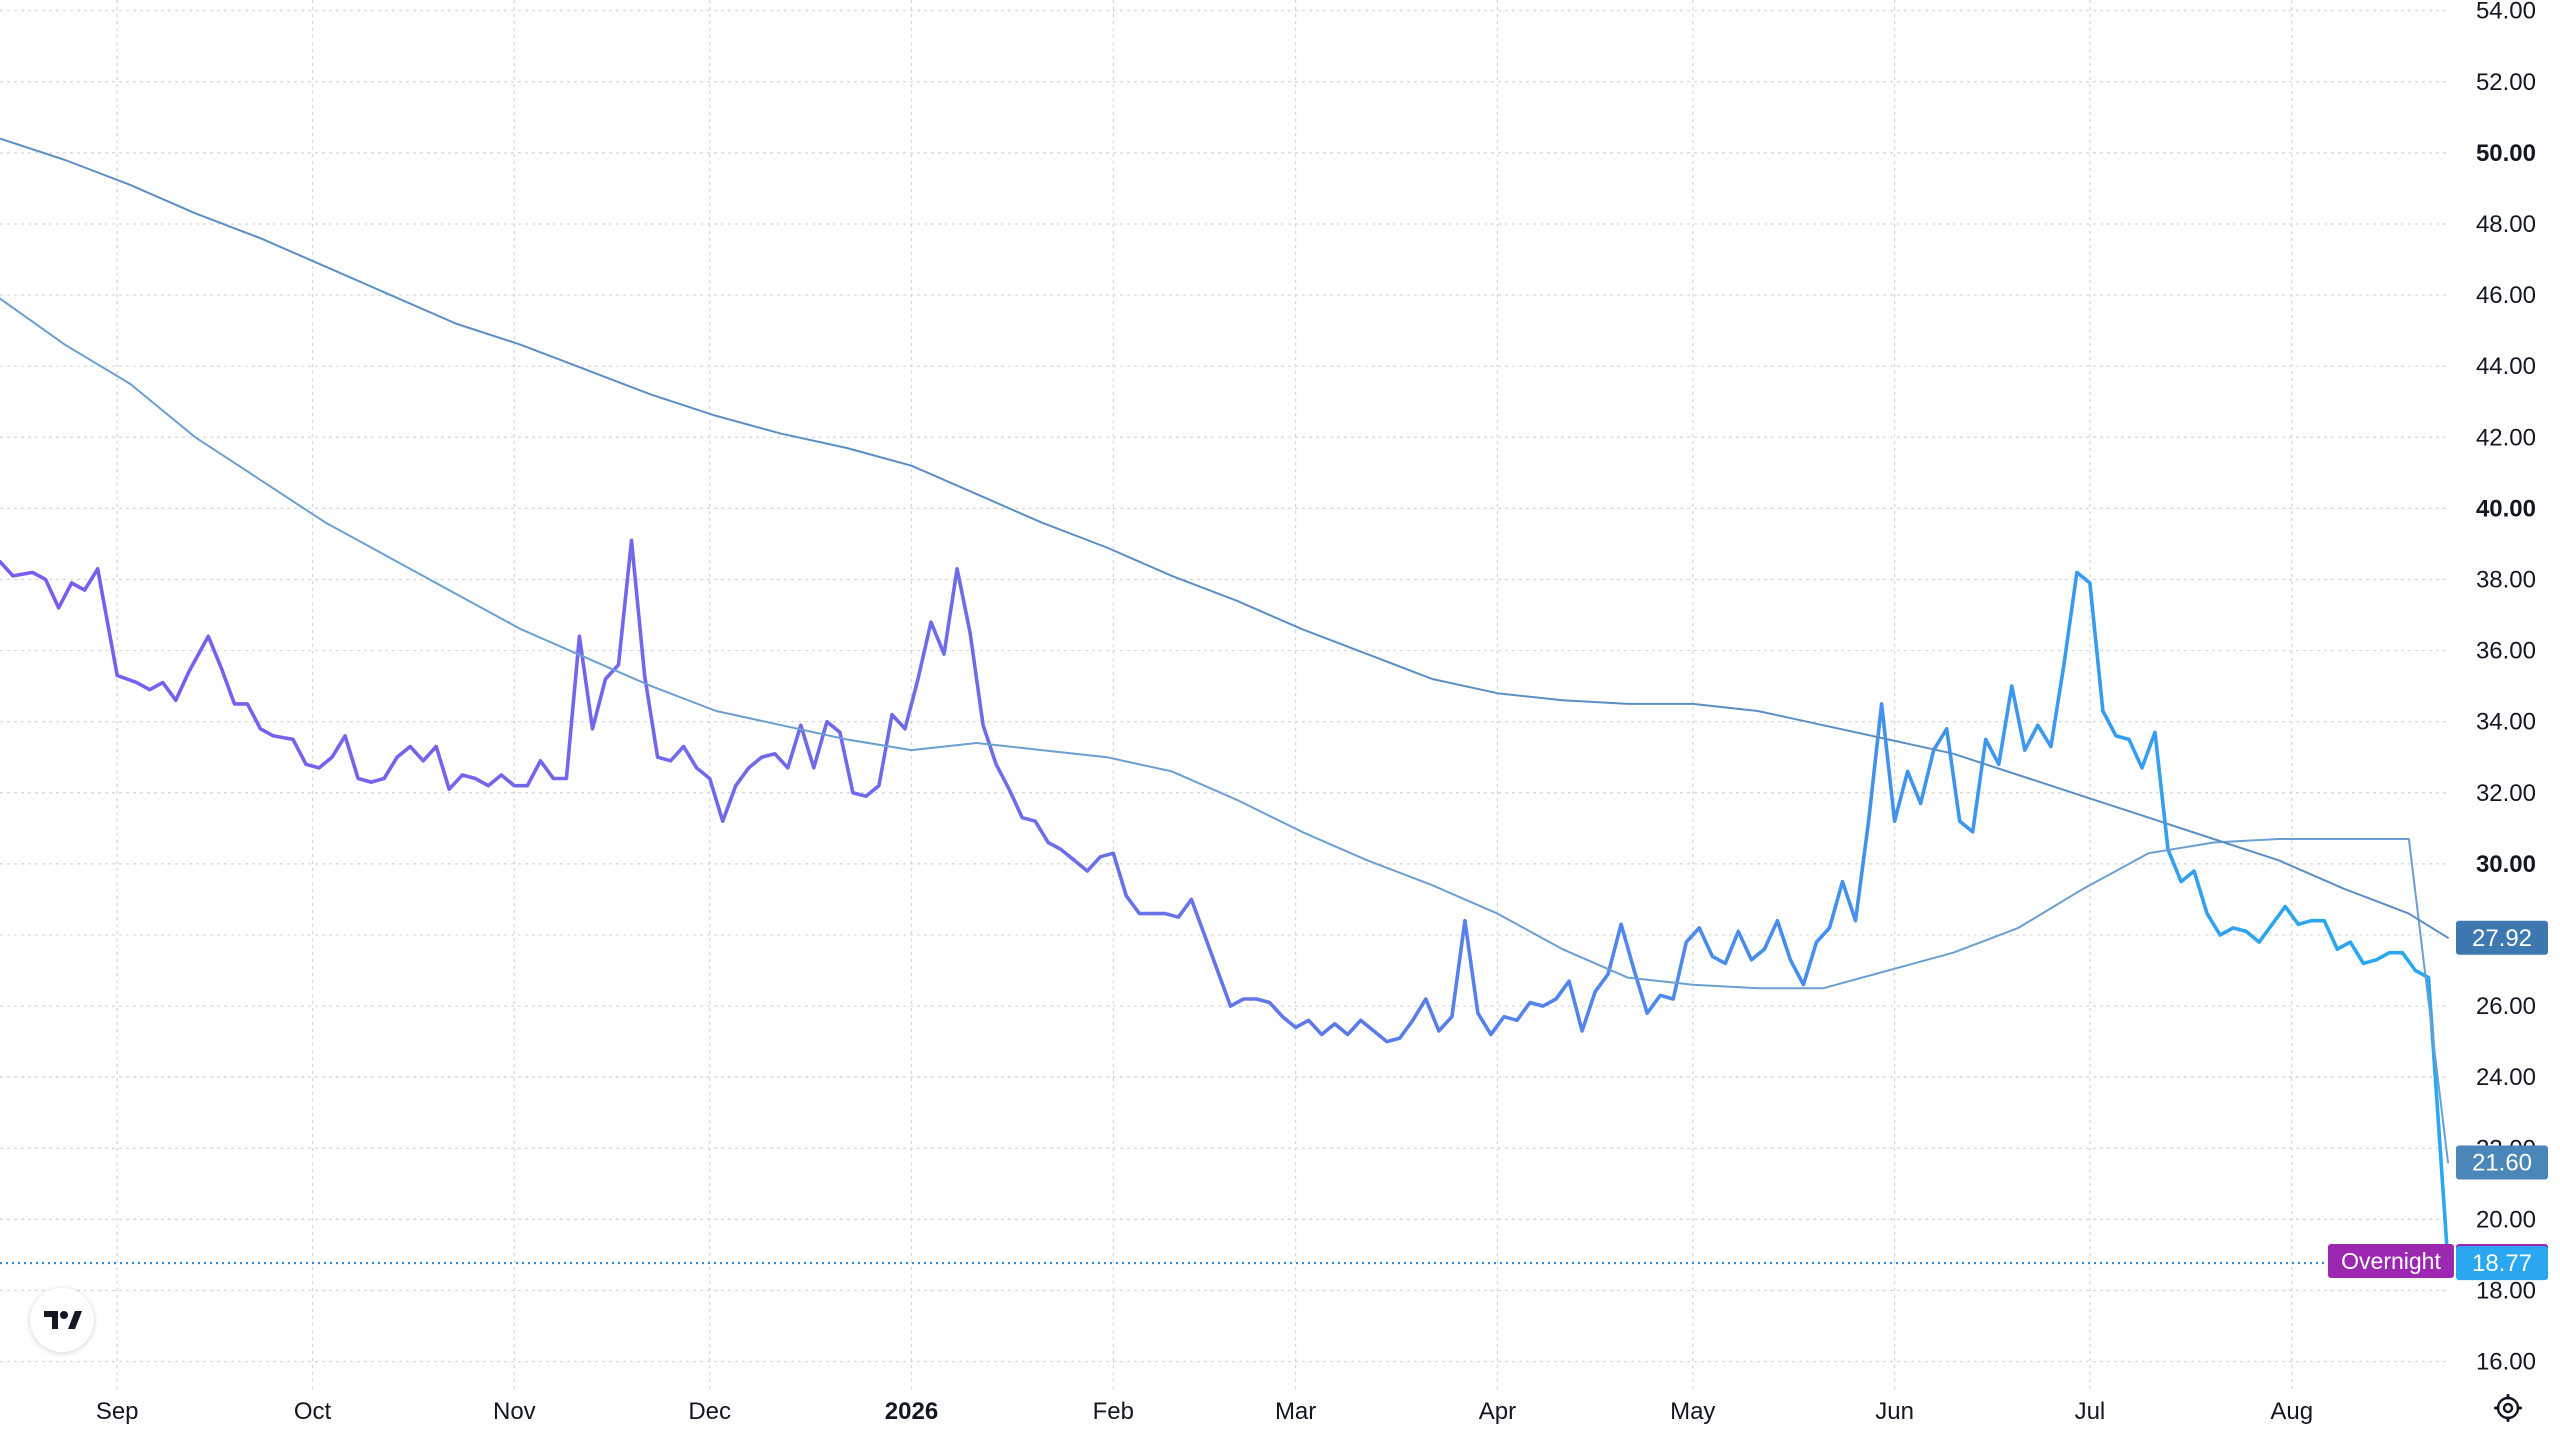  I want to click on x-tick-label: Apr, so click(1497, 1411).